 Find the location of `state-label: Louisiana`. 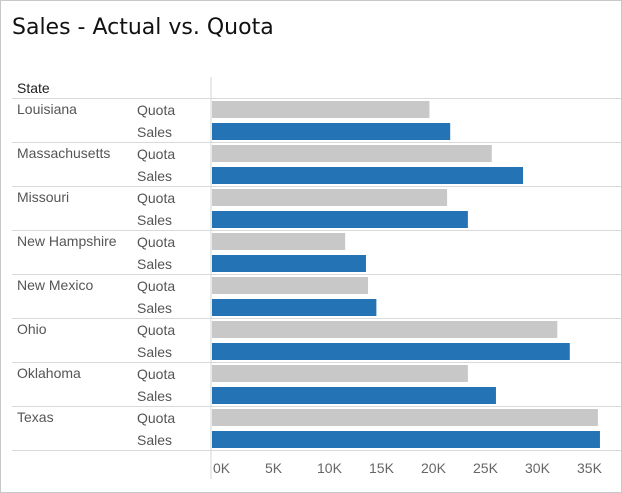

state-label: Louisiana is located at coordinates (47, 109).